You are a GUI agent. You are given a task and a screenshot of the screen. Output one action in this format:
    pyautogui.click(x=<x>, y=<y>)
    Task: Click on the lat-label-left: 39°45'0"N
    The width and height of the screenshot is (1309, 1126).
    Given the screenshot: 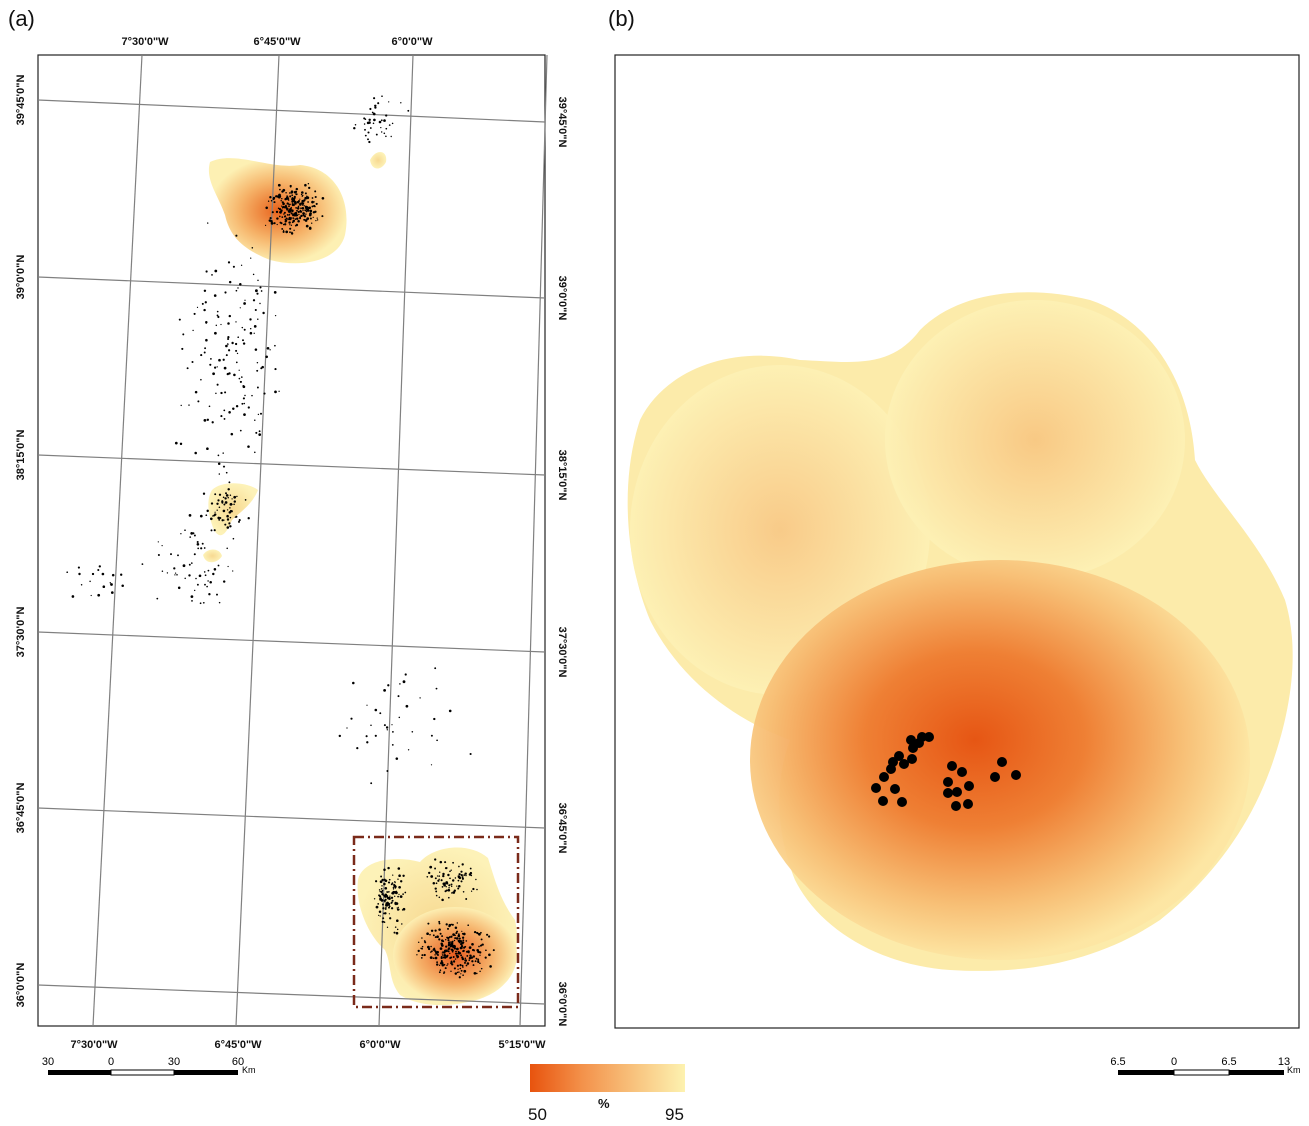 What is the action you would take?
    pyautogui.click(x=21, y=100)
    